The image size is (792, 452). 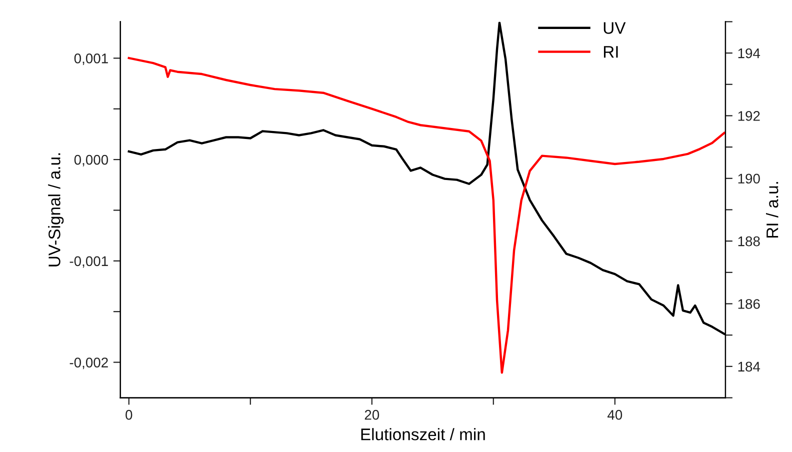 I want to click on y-tick-label: -0,002, so click(x=89, y=364).